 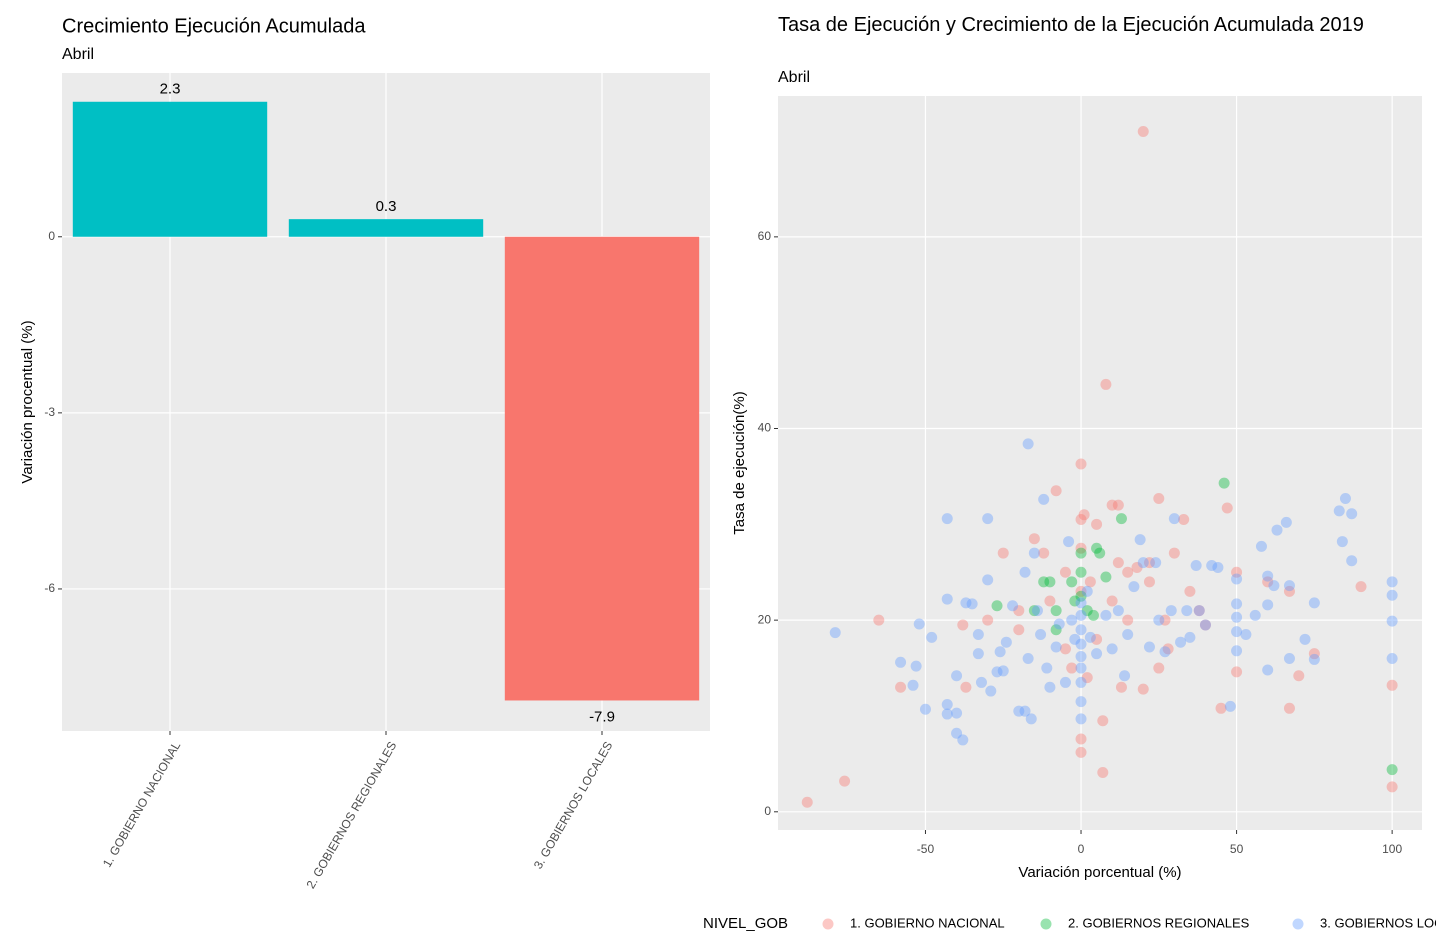 I want to click on x-tick-label: 1. GOBIERNO NACIONAL, so click(x=142, y=804).